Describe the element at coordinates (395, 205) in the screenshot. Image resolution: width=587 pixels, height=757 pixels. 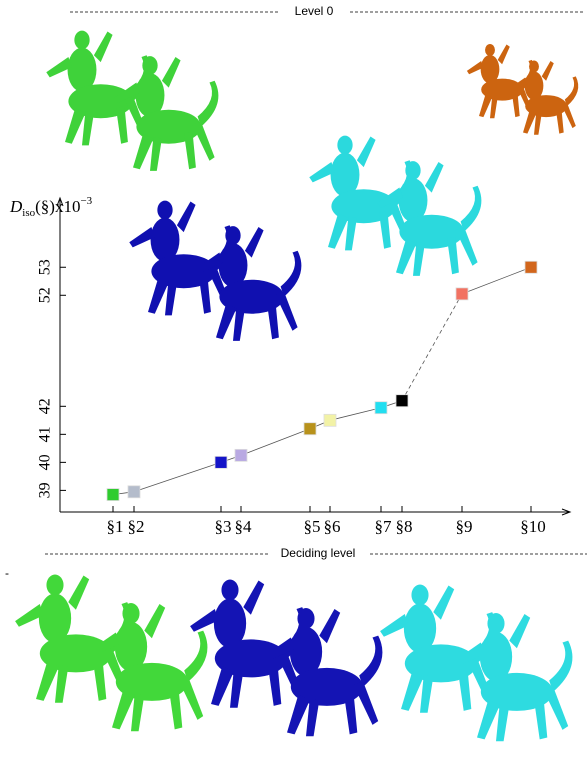
I see `model-cyan` at that location.